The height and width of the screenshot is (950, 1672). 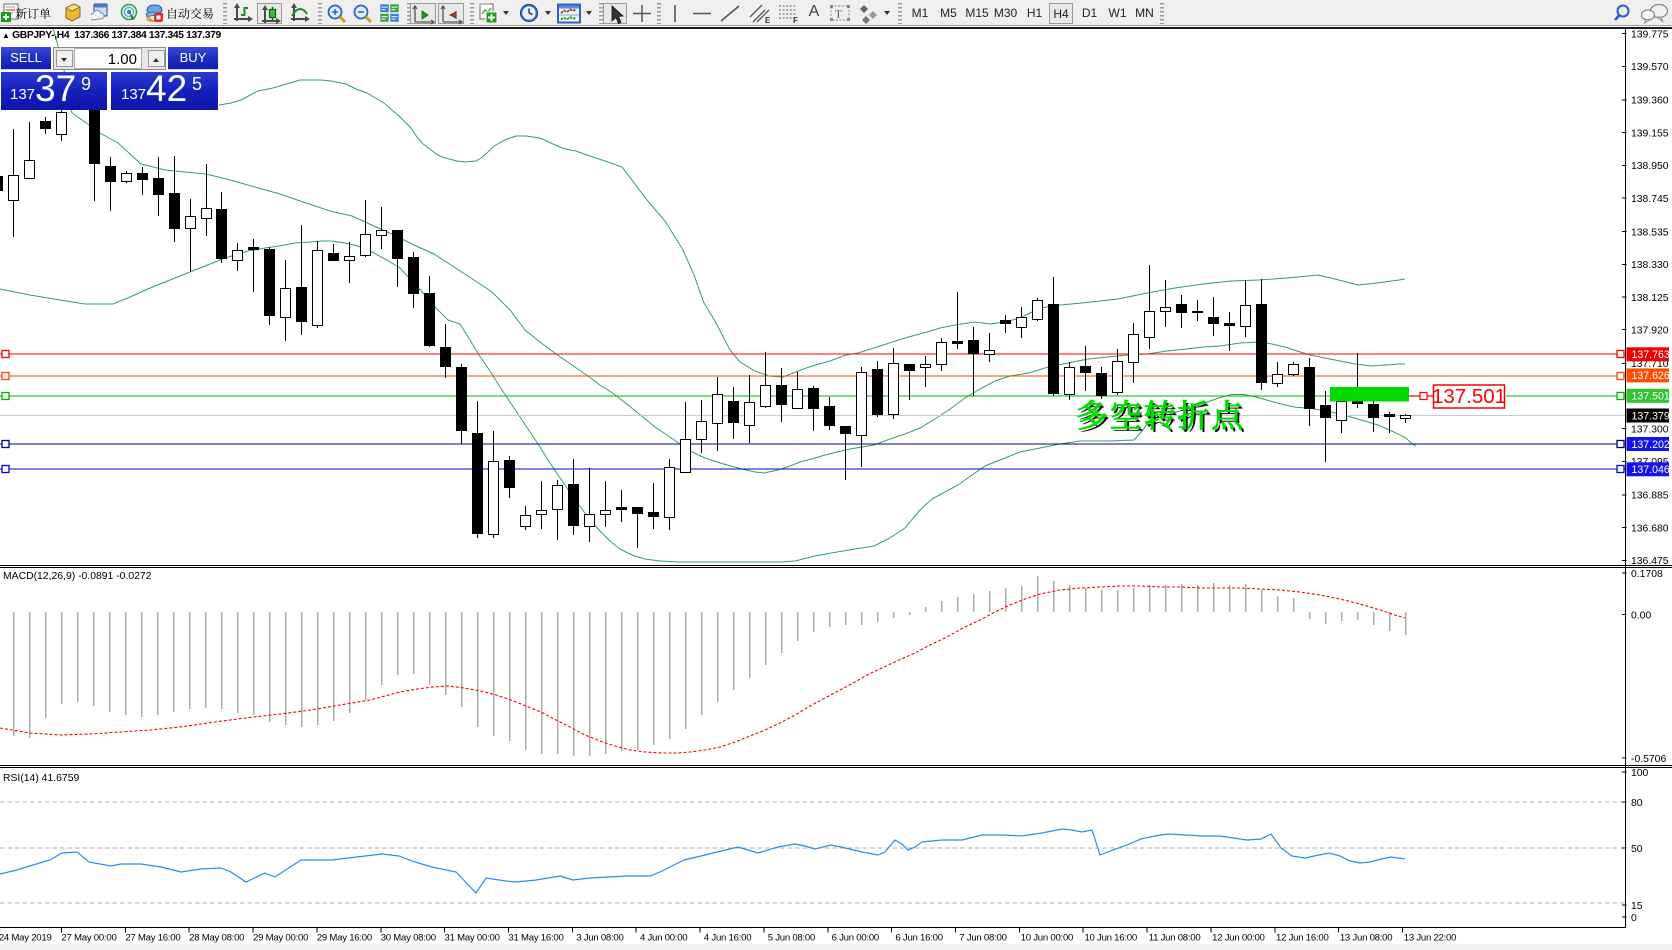 I want to click on svg-text: 6 Jun 16:00, so click(x=918, y=938).